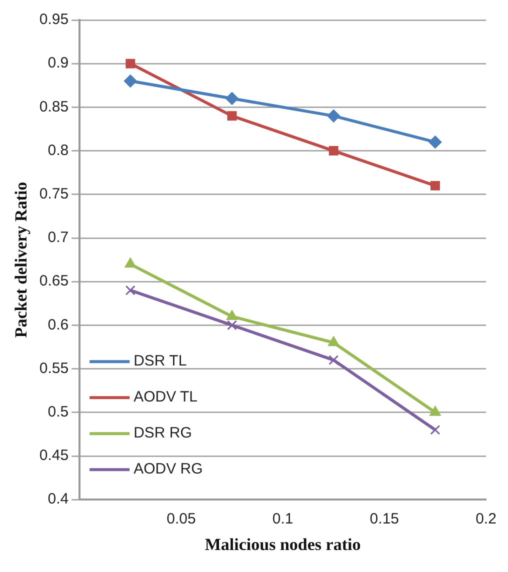 Image resolution: width=508 pixels, height=572 pixels. I want to click on y-tick-label: 0.7, so click(58, 237).